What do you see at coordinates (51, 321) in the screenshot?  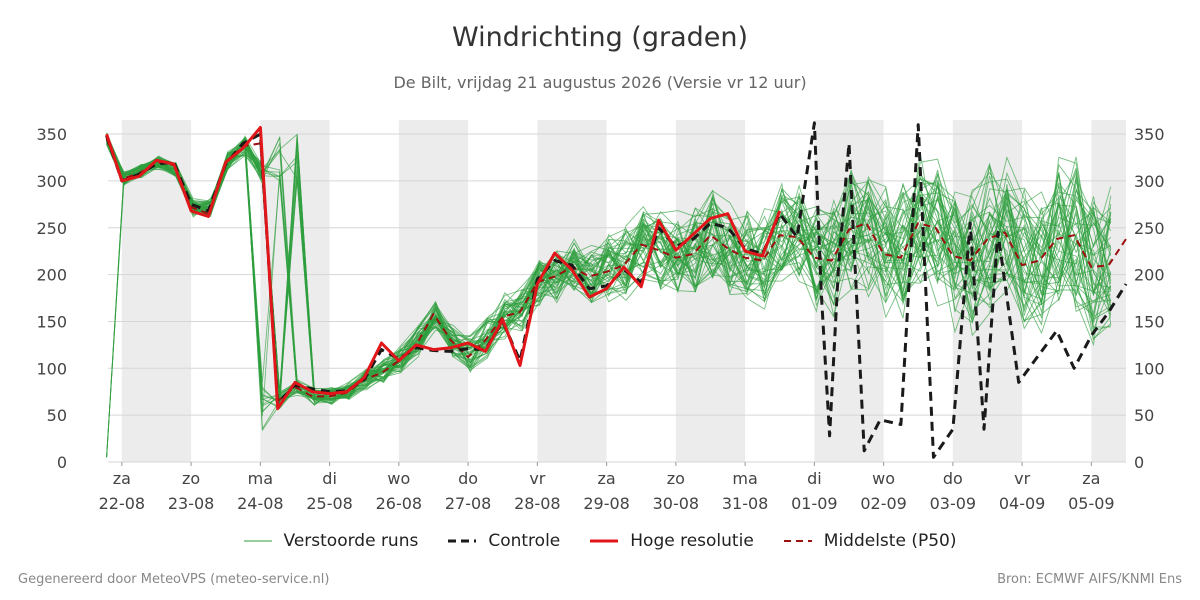 I see `y-tick-label-left: 150` at bounding box center [51, 321].